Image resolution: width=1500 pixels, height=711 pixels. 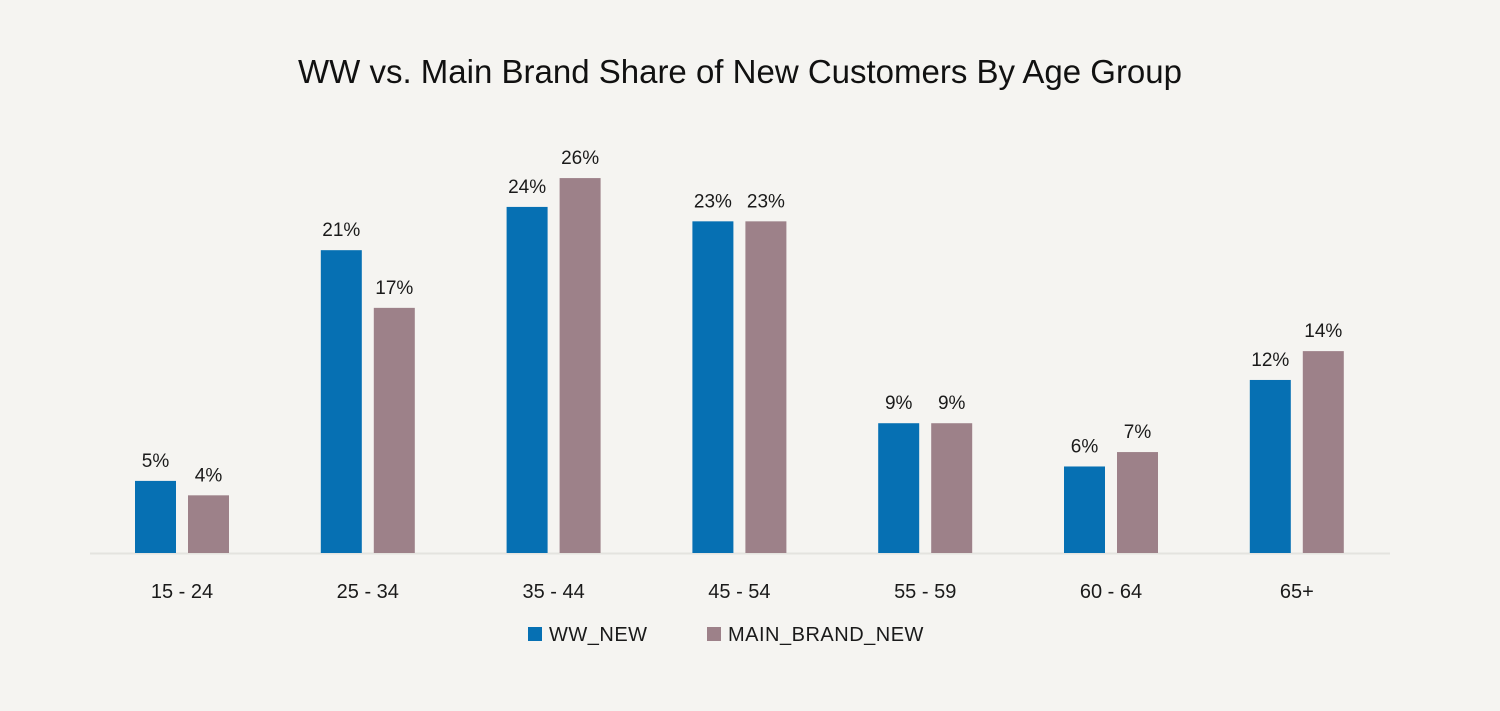 I want to click on x-tick-label: 35 - 44, so click(x=553, y=592).